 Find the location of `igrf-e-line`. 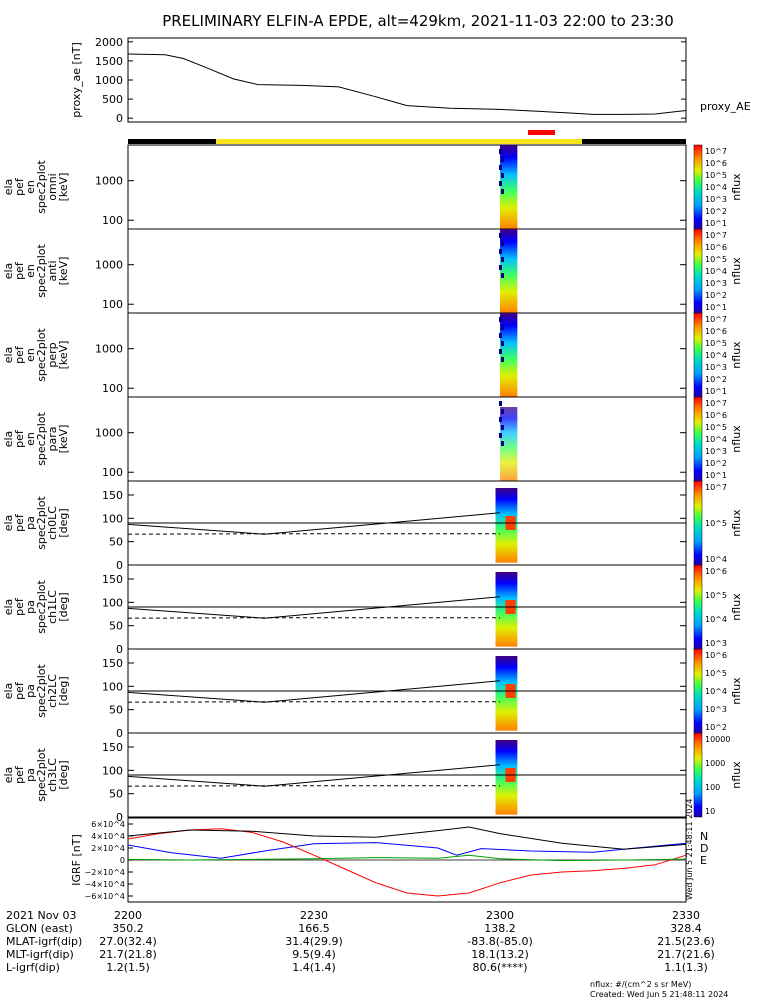

igrf-e-line is located at coordinates (407, 858).